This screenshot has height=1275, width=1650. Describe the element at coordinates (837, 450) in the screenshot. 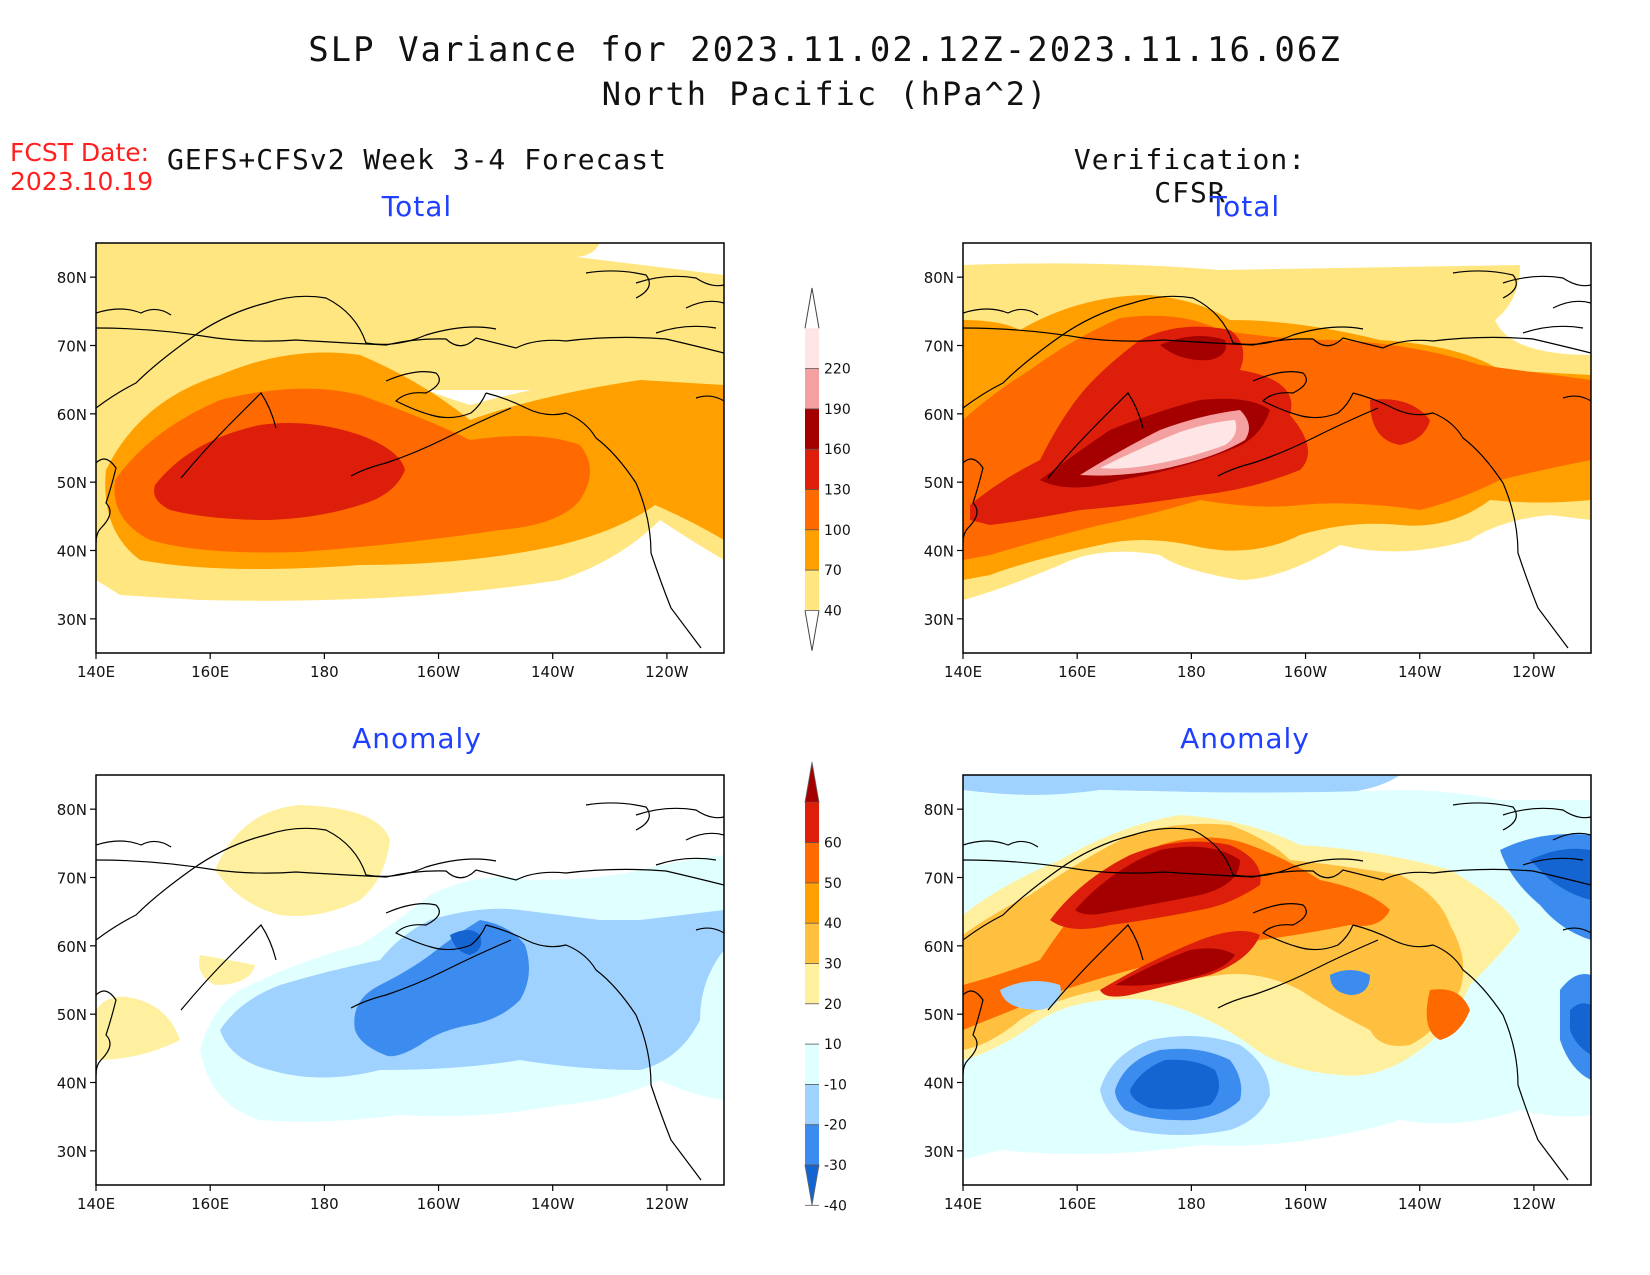

I see `colorbar-label: 160` at that location.